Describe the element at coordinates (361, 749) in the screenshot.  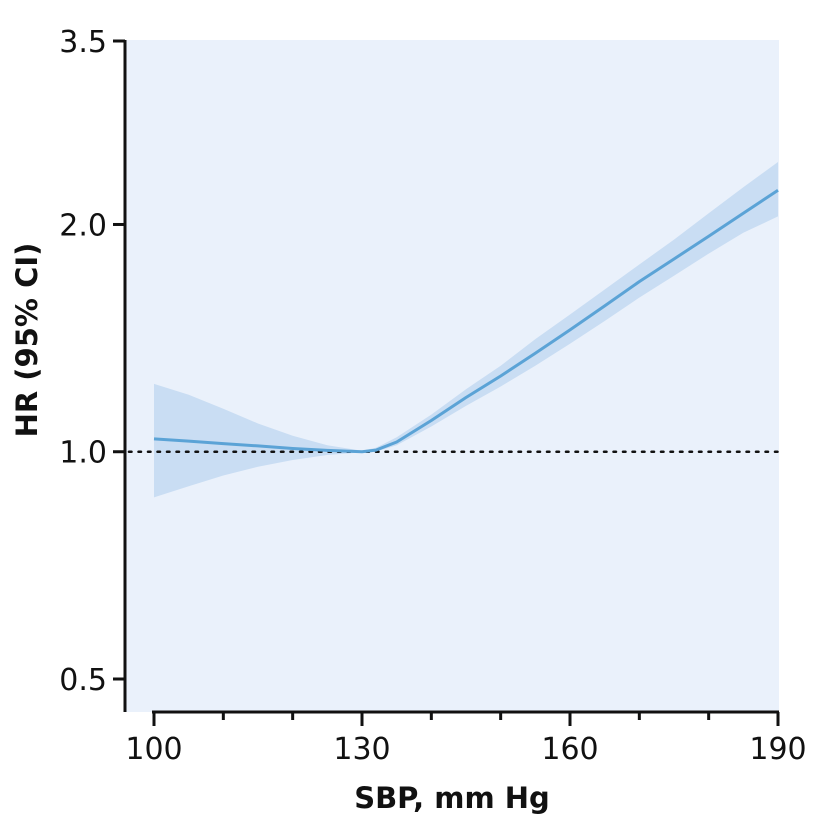
I see `x-tick-label: 130` at that location.